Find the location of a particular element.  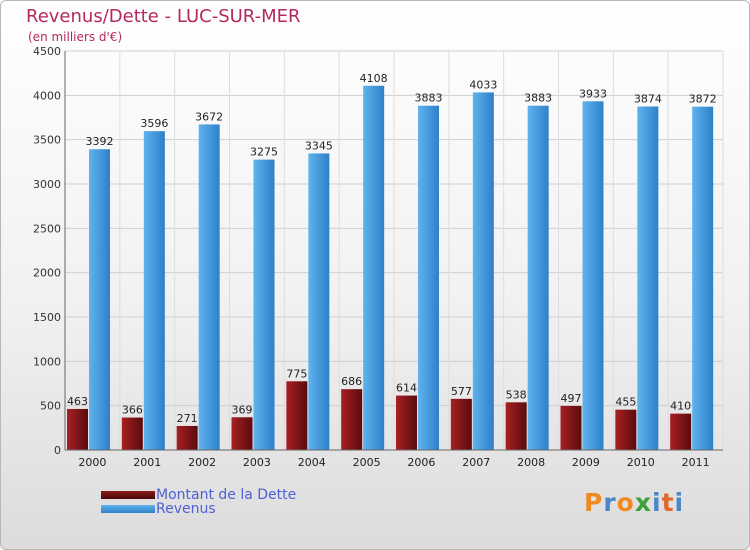

data-label-debt: 271 is located at coordinates (187, 418).